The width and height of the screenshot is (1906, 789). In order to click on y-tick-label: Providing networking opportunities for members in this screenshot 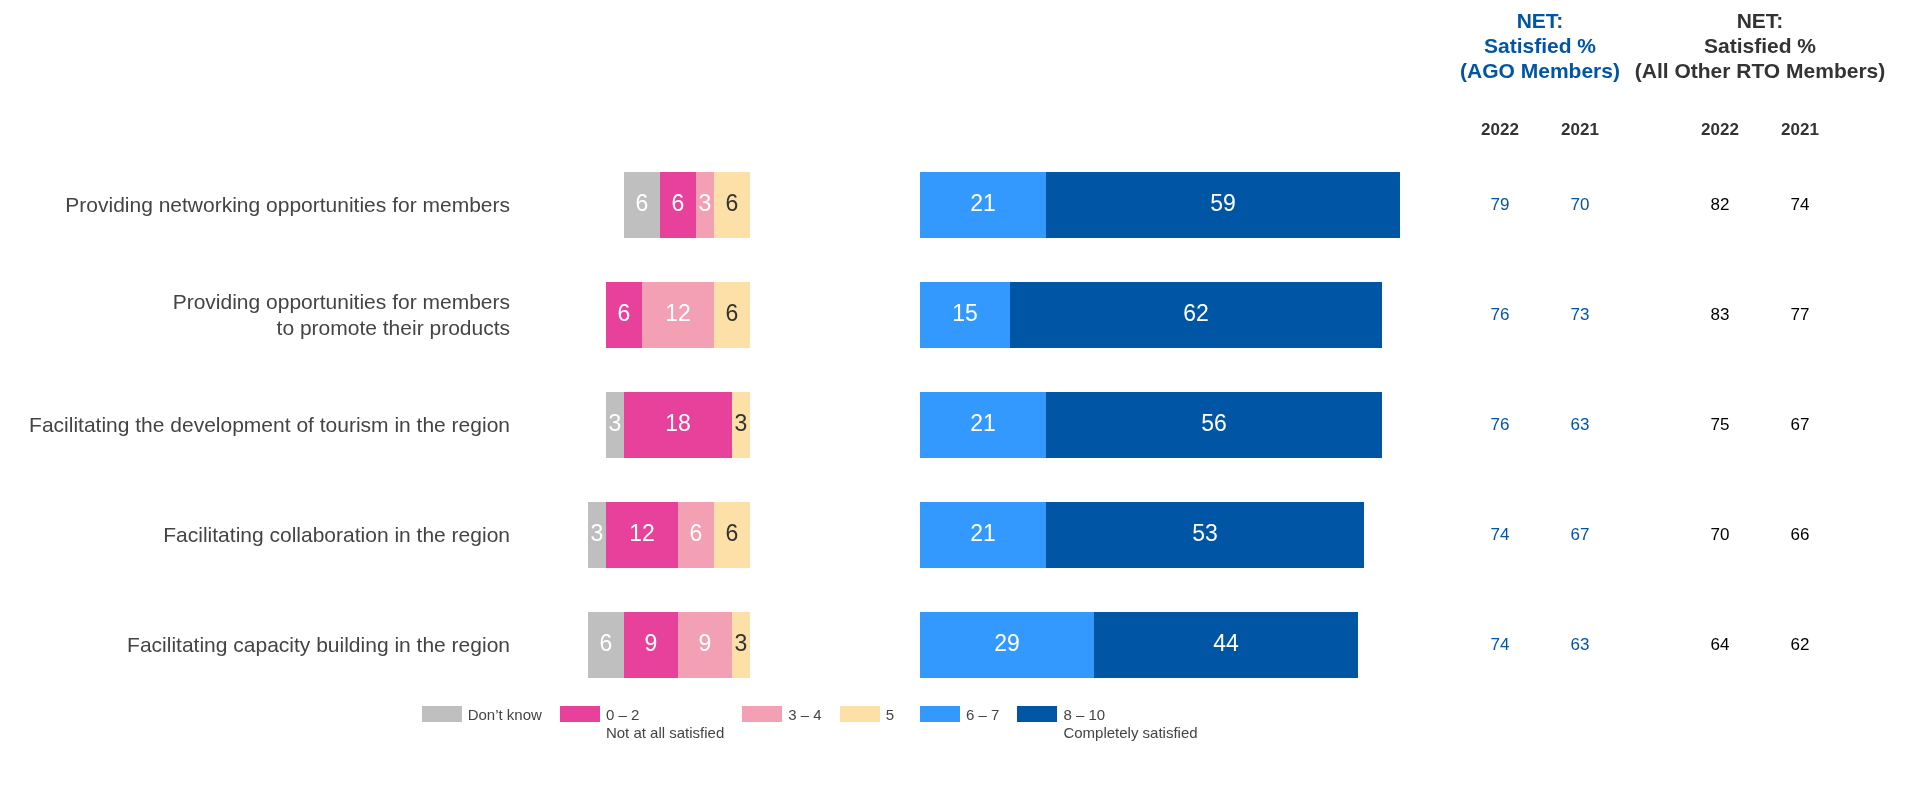, I will do `click(287, 204)`.